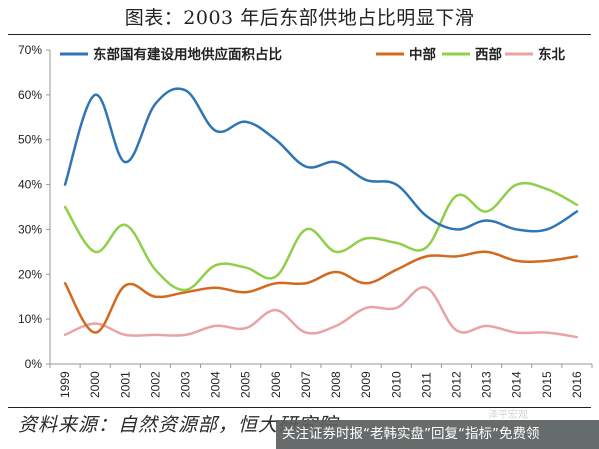  Describe the element at coordinates (306, 384) in the screenshot. I see `x-tick-label: 2007` at that location.